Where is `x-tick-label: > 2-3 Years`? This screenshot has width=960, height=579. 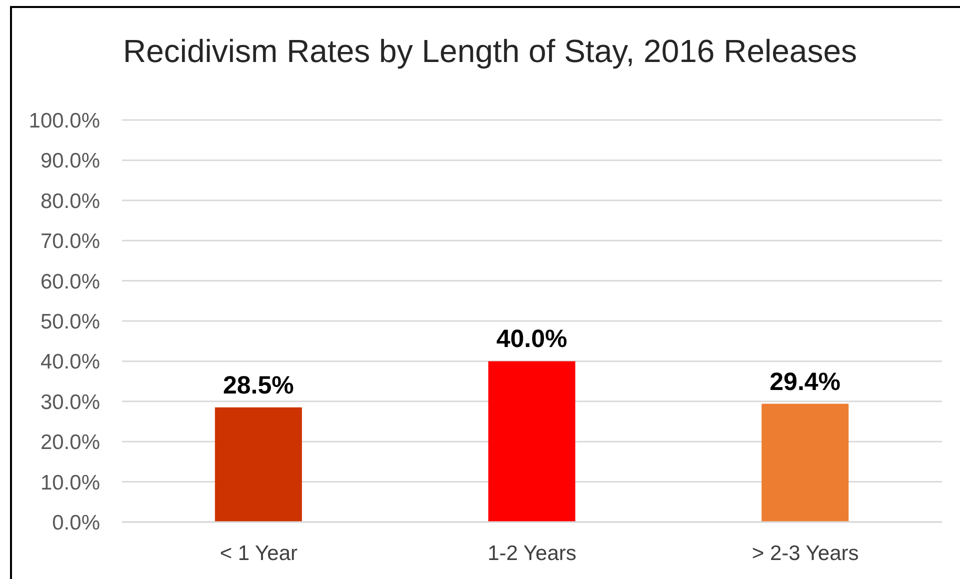 x-tick-label: > 2-3 Years is located at coordinates (805, 553).